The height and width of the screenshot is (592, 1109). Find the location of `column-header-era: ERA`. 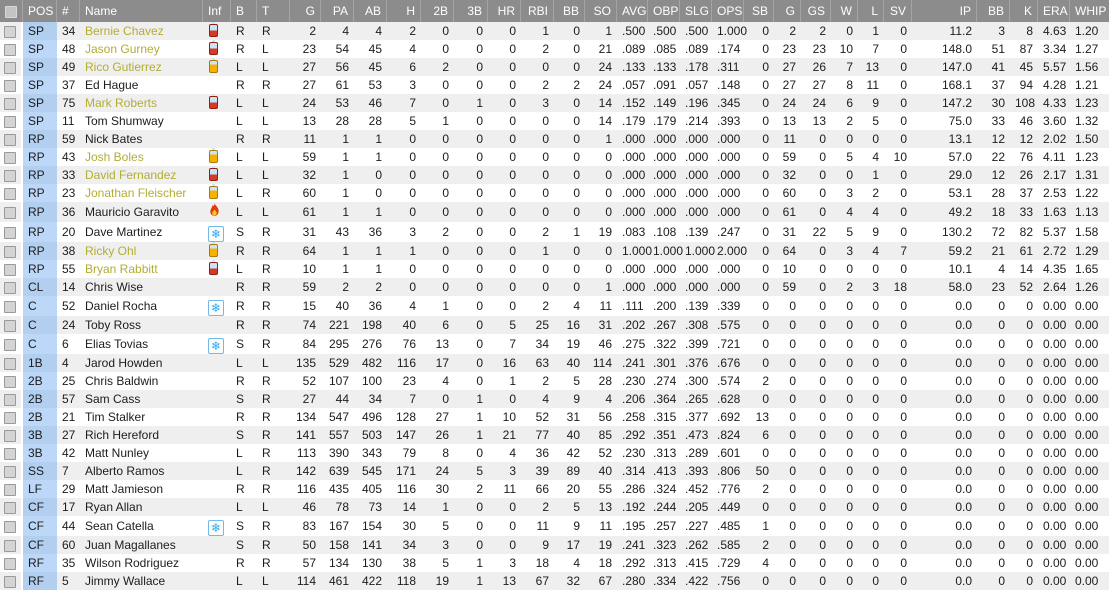

column-header-era: ERA is located at coordinates (1054, 11).